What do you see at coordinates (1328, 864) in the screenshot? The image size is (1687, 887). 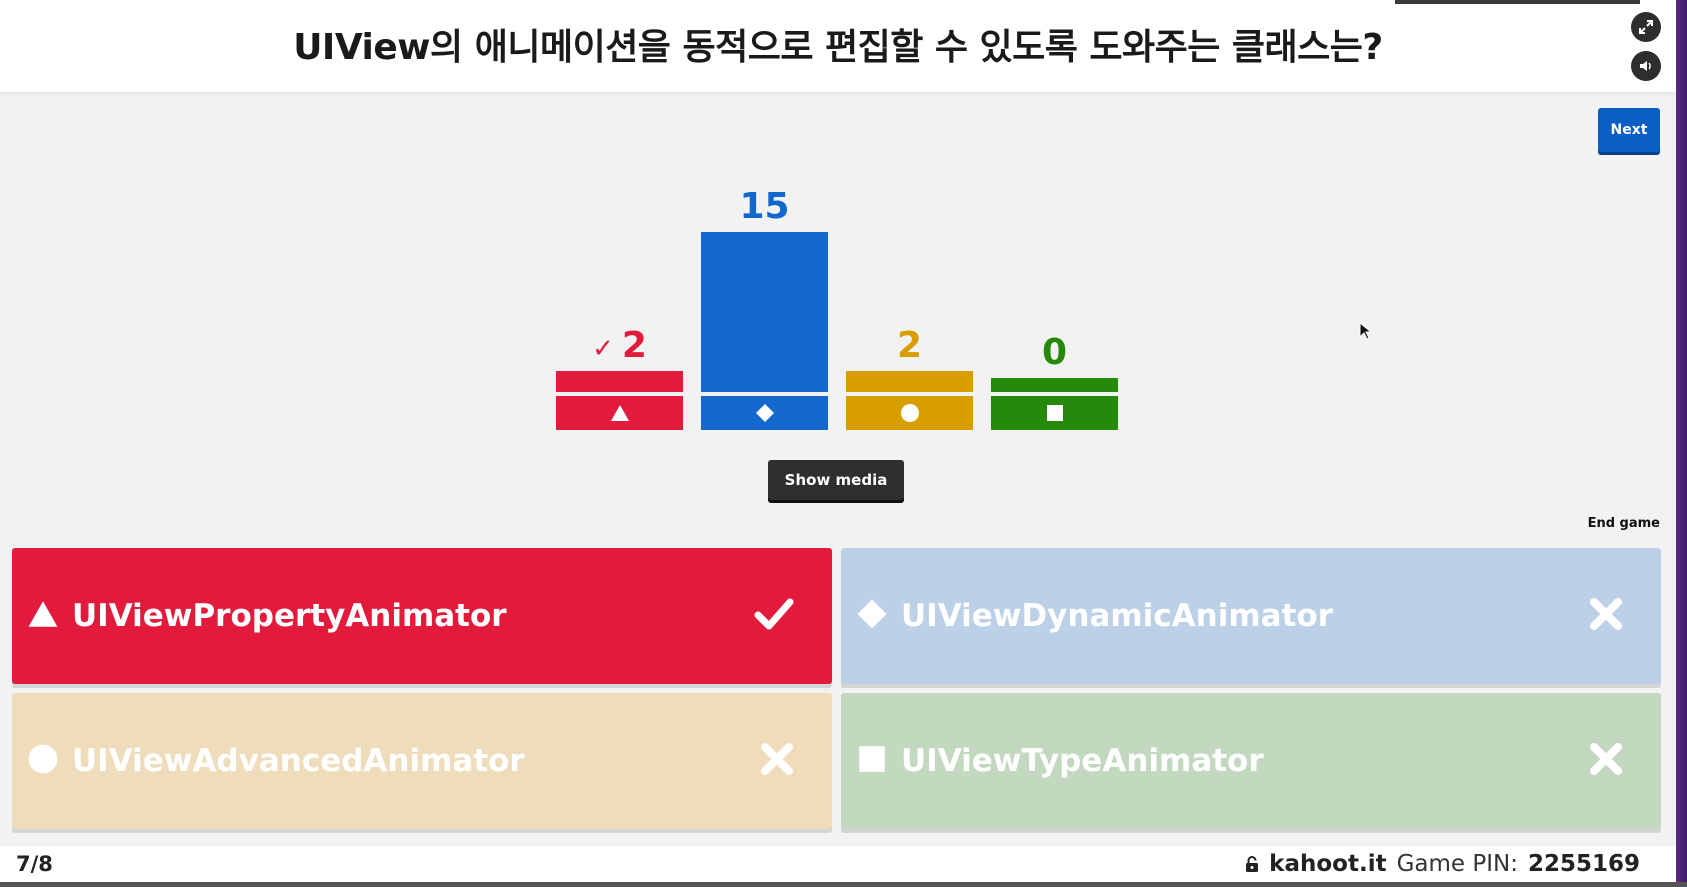 I see `site-name: kahoot.it` at bounding box center [1328, 864].